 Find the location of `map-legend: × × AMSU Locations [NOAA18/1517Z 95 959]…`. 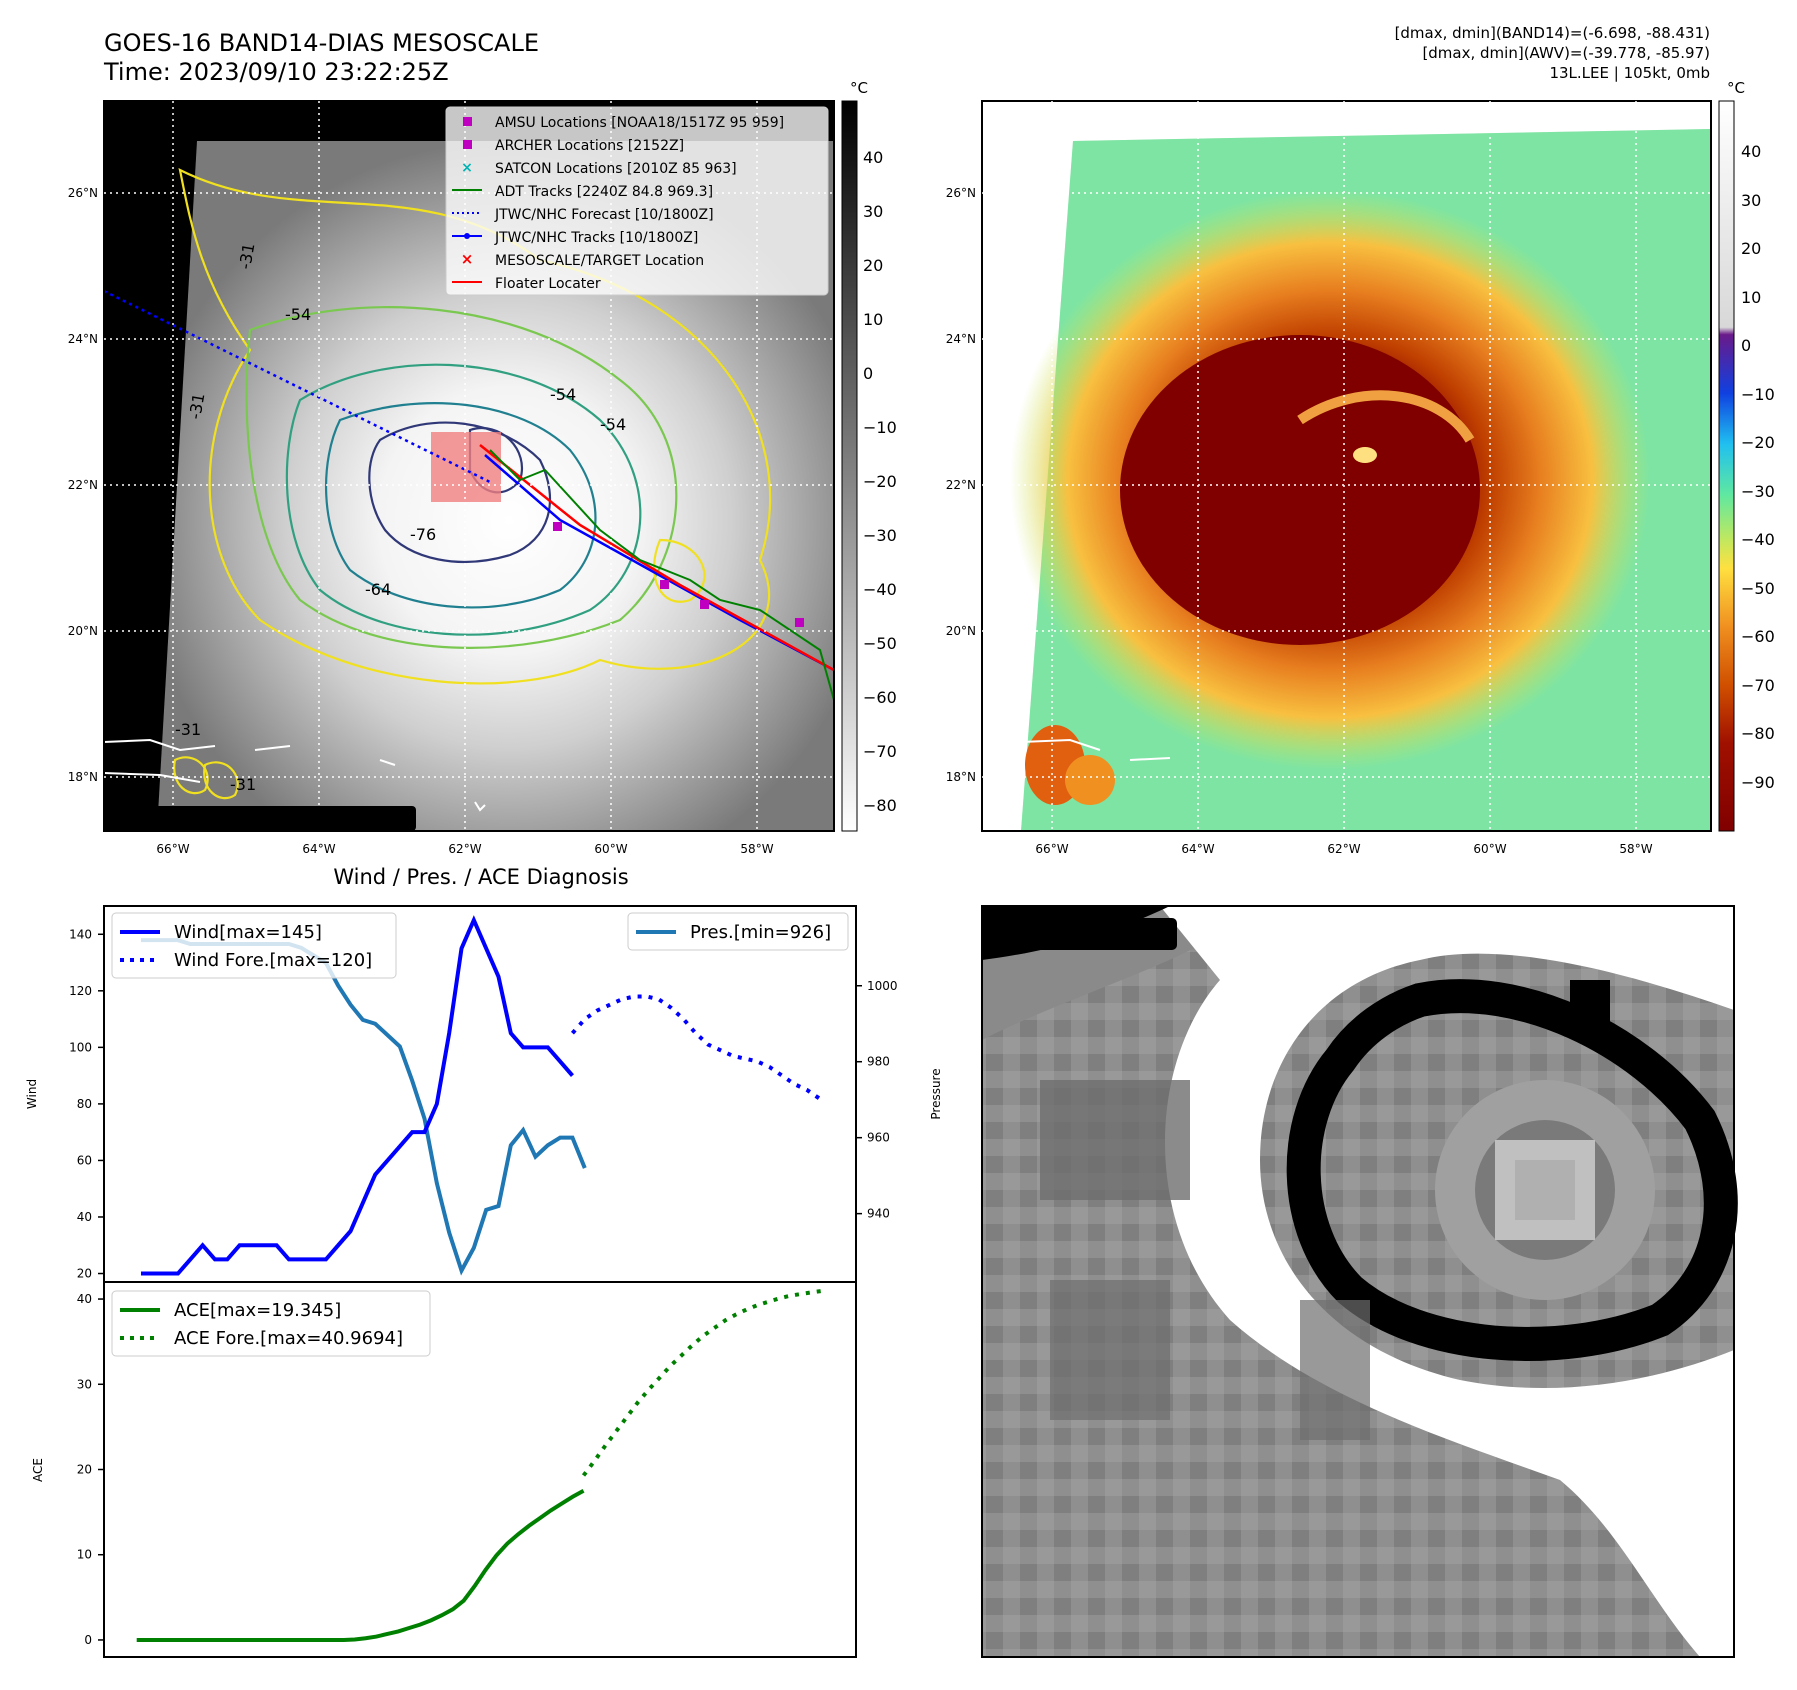

map-legend: × × AMSU Locations [NOAA18/1517Z 95 959]… is located at coordinates (637, 201).